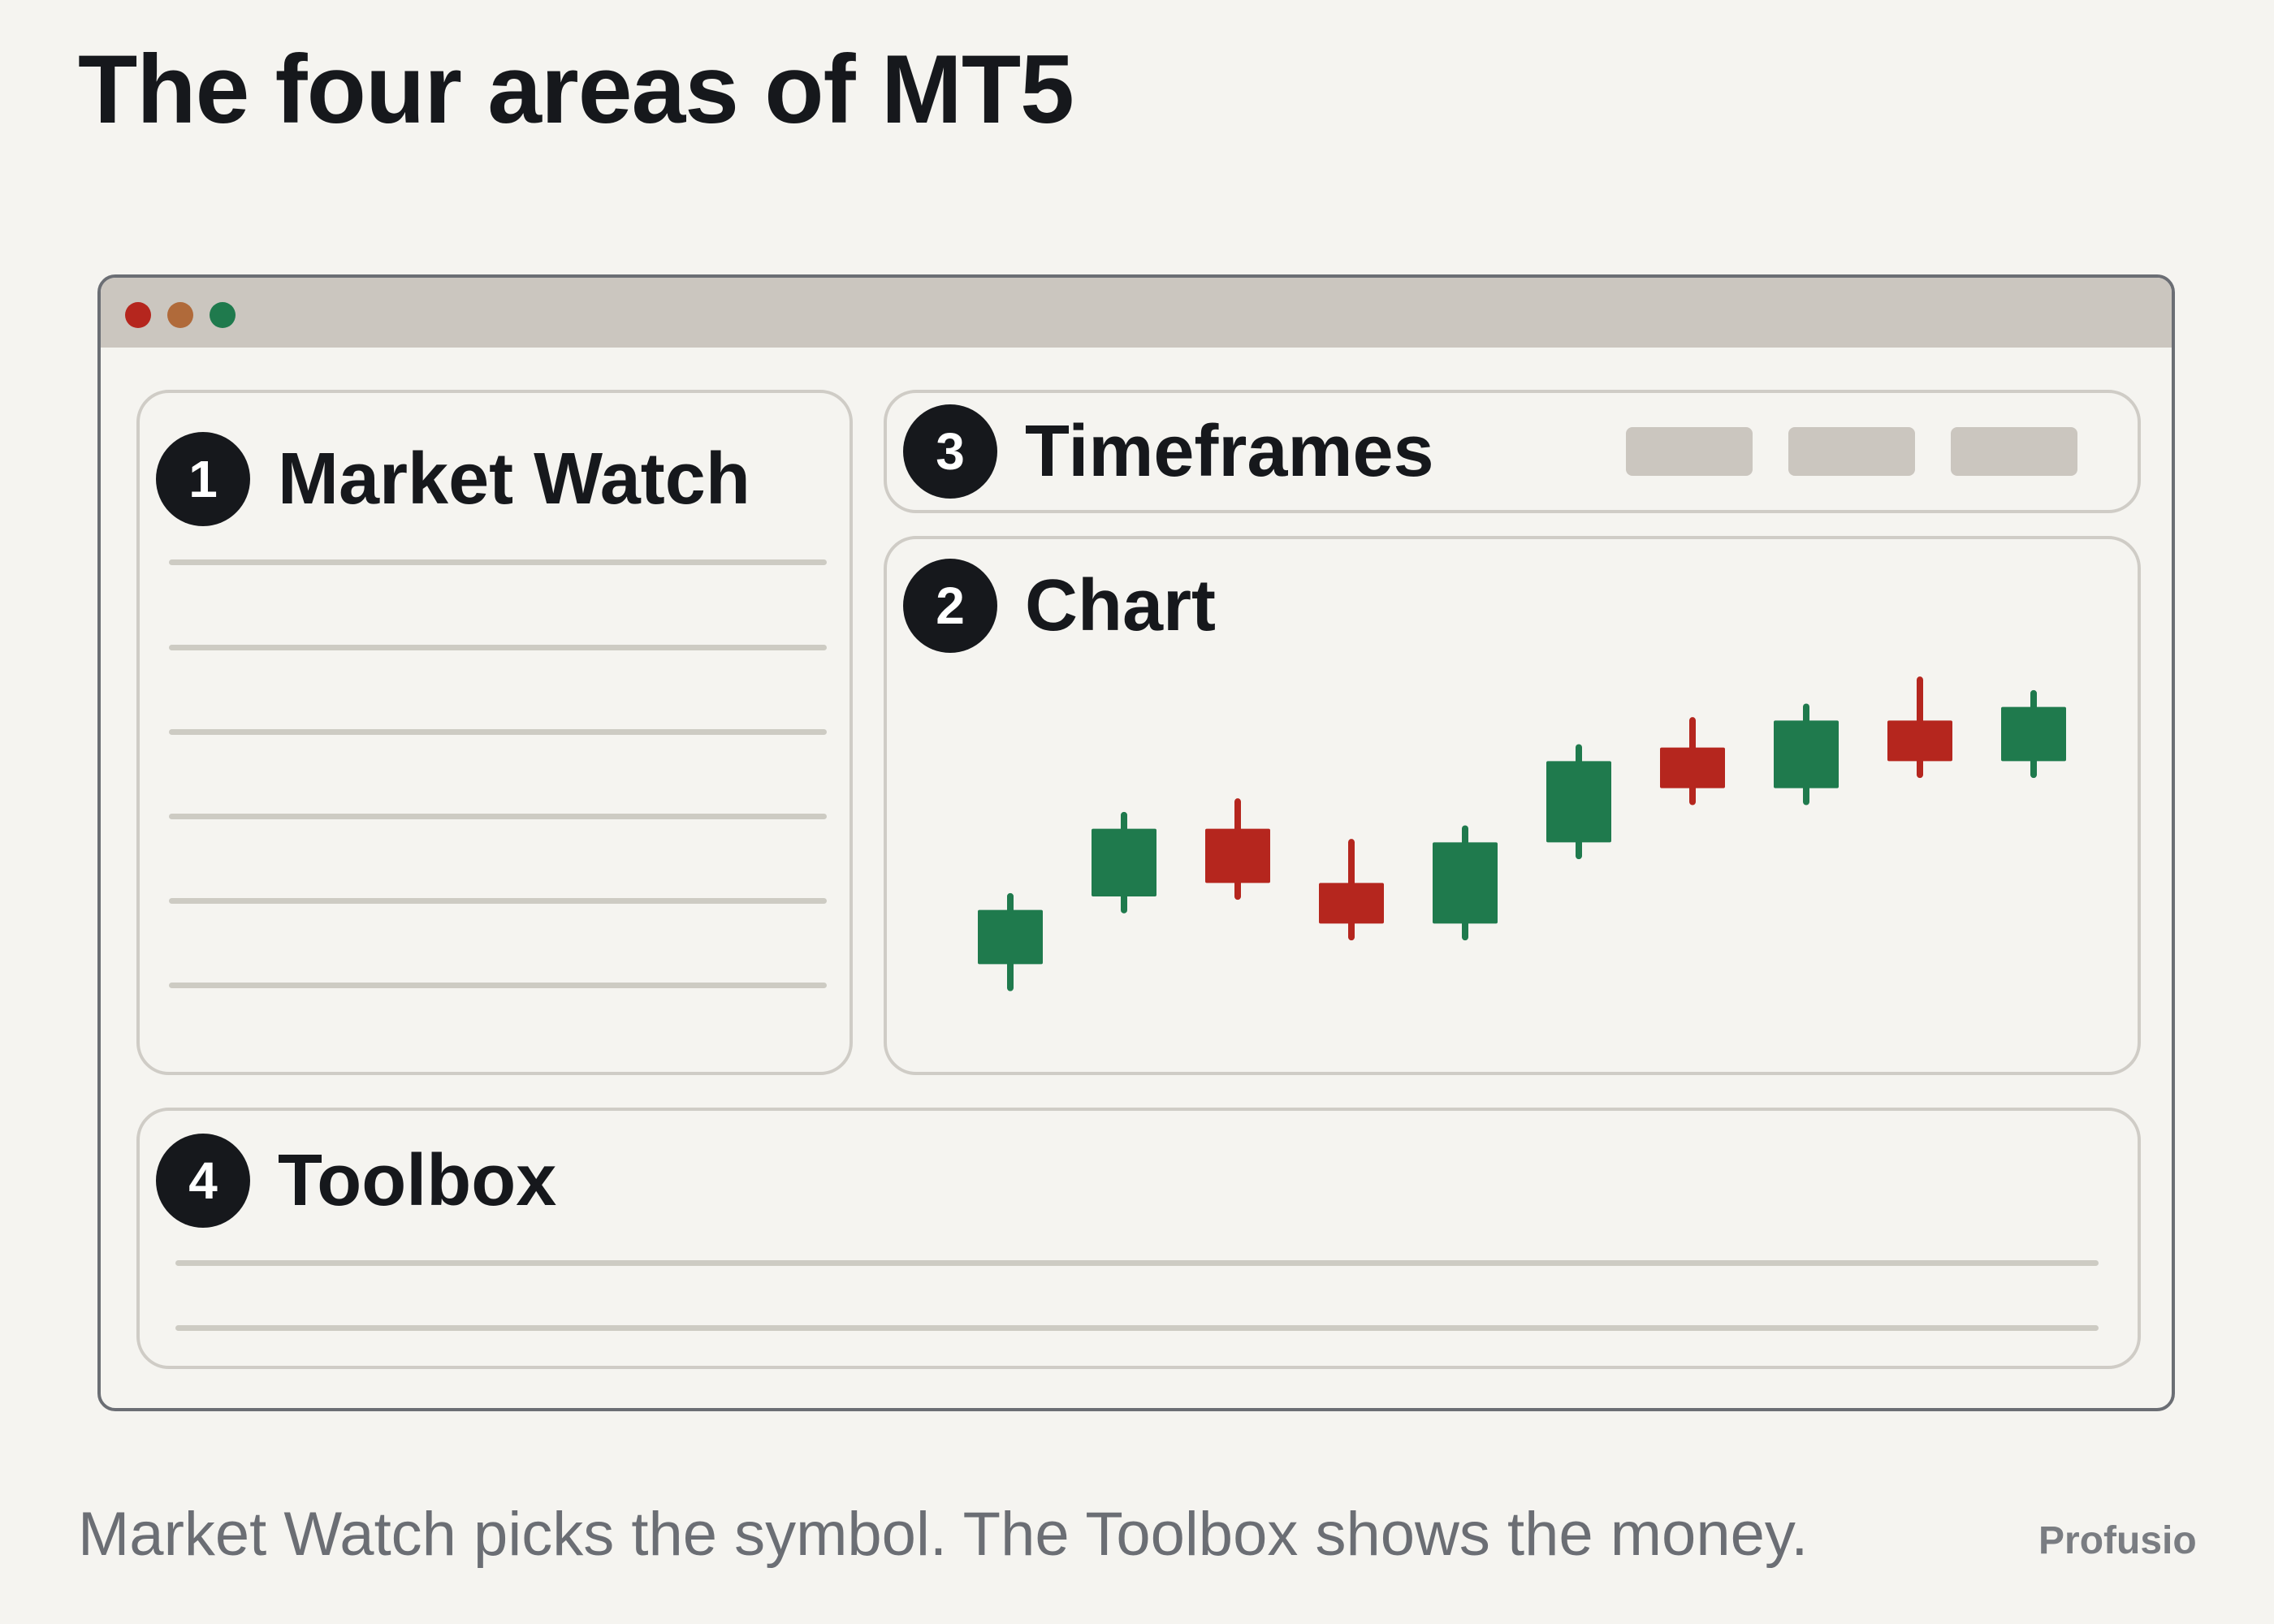  What do you see at coordinates (203, 479) in the screenshot?
I see `market-watch-number-badge: 1` at bounding box center [203, 479].